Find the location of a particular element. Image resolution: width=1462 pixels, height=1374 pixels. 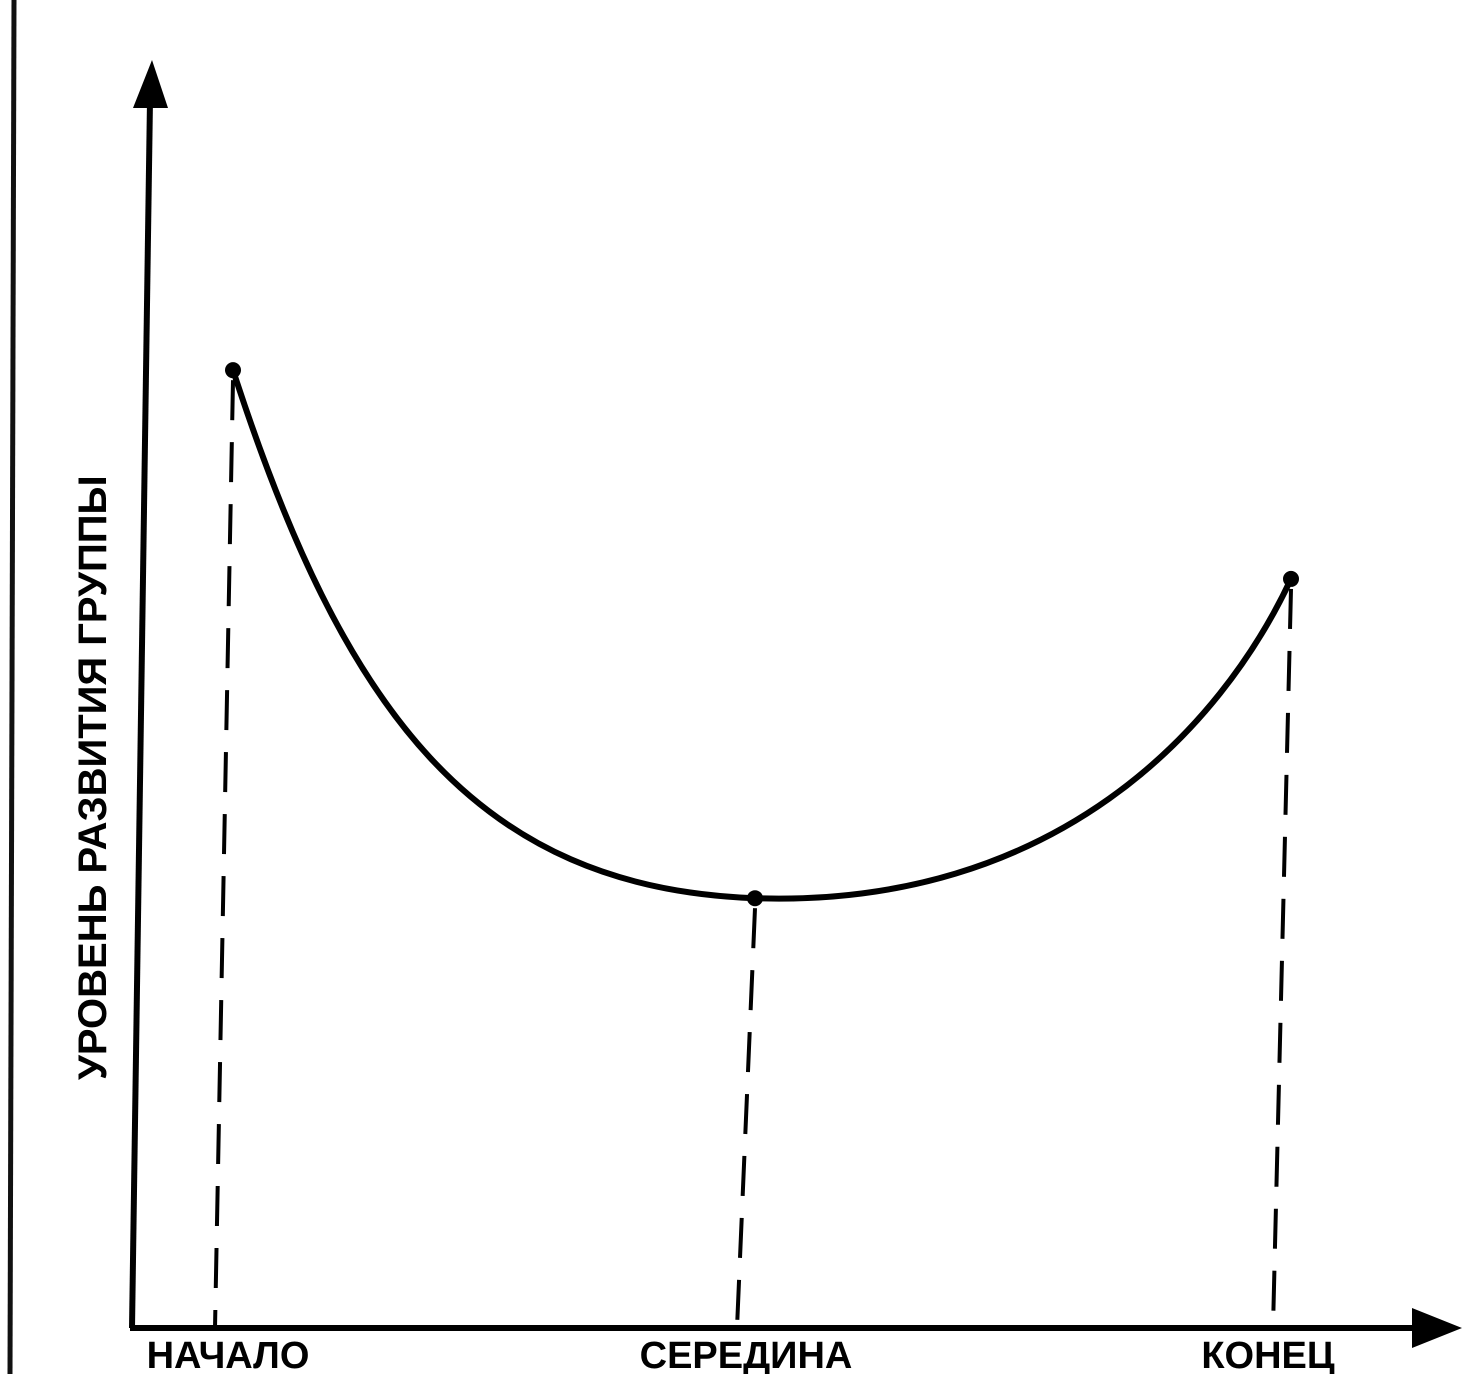

page-edge is located at coordinates (12, 687).